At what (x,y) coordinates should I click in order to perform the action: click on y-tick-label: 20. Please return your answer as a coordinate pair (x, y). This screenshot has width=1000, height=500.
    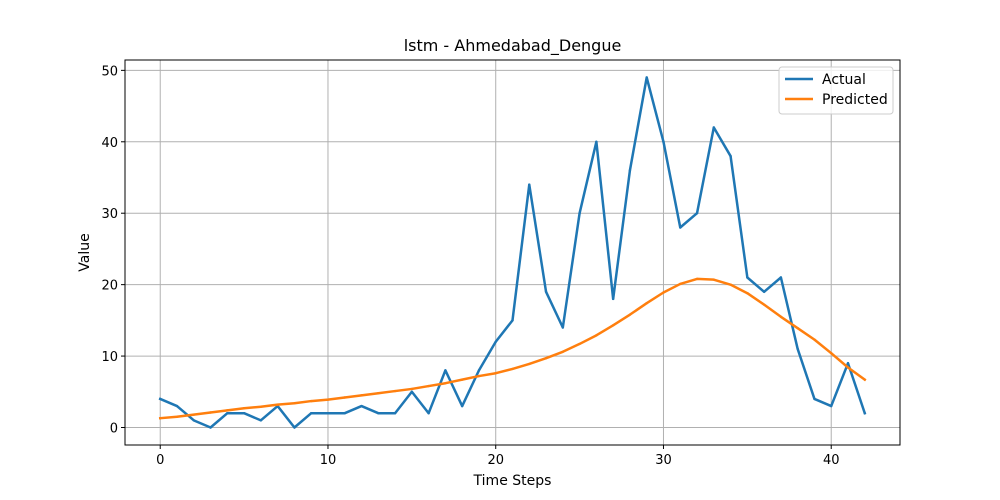
    Looking at the image, I should click on (109, 286).